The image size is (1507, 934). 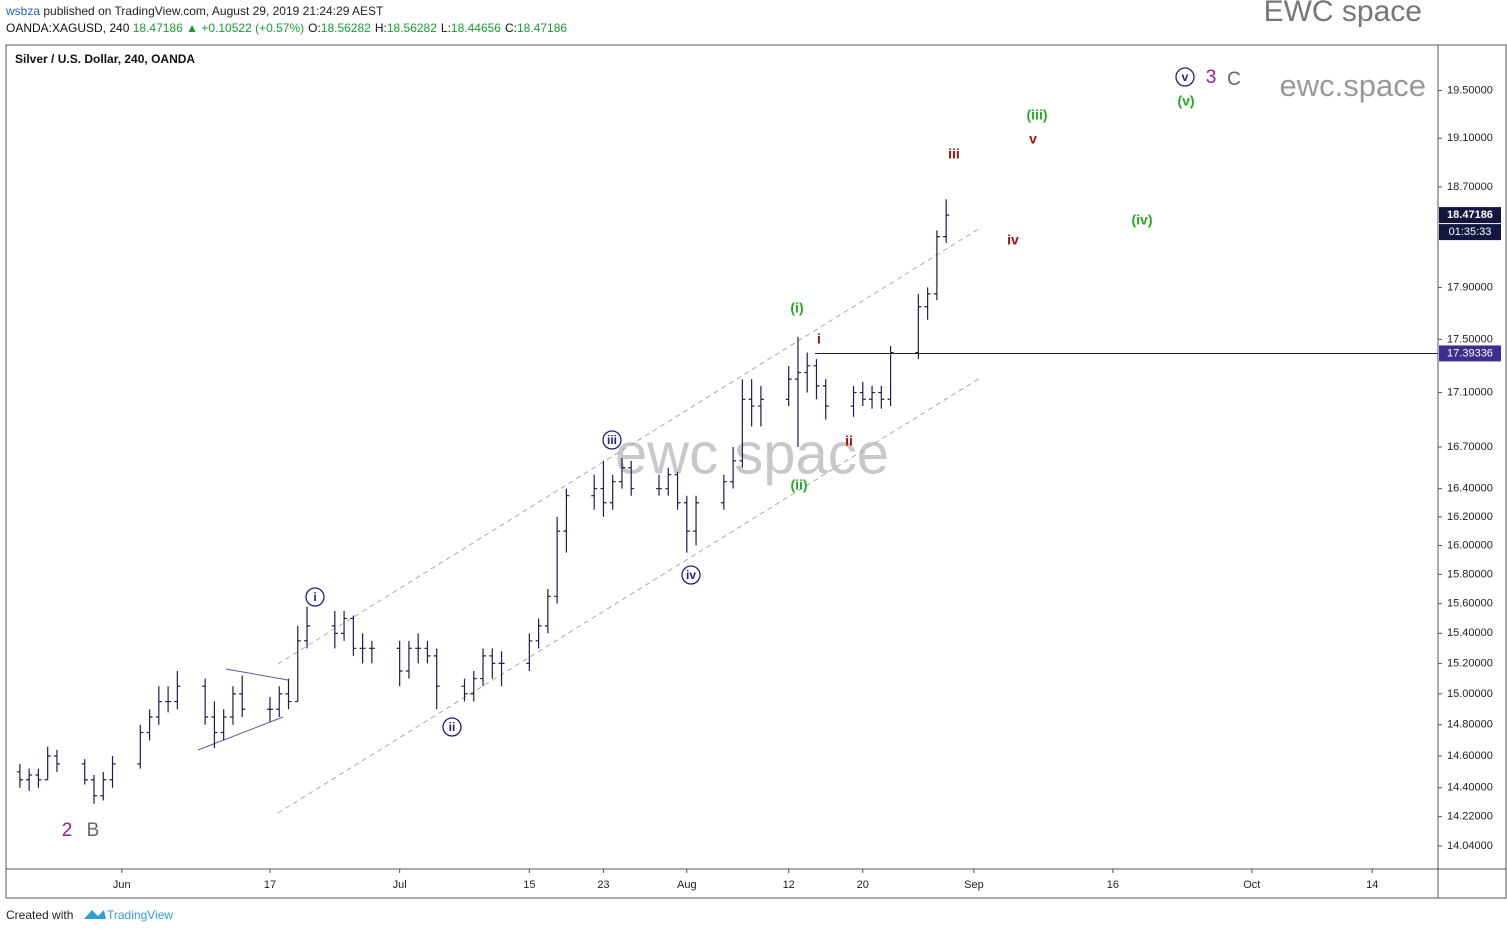 I want to click on hline-label: 17.39336, so click(x=1470, y=353).